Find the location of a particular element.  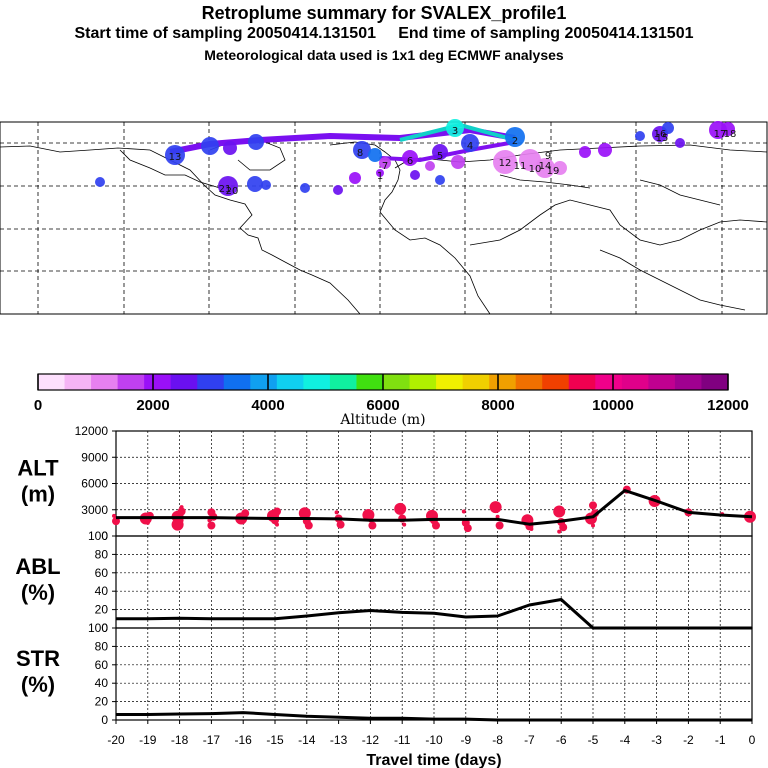

colorbar-tick-label: 12000 is located at coordinates (728, 405).